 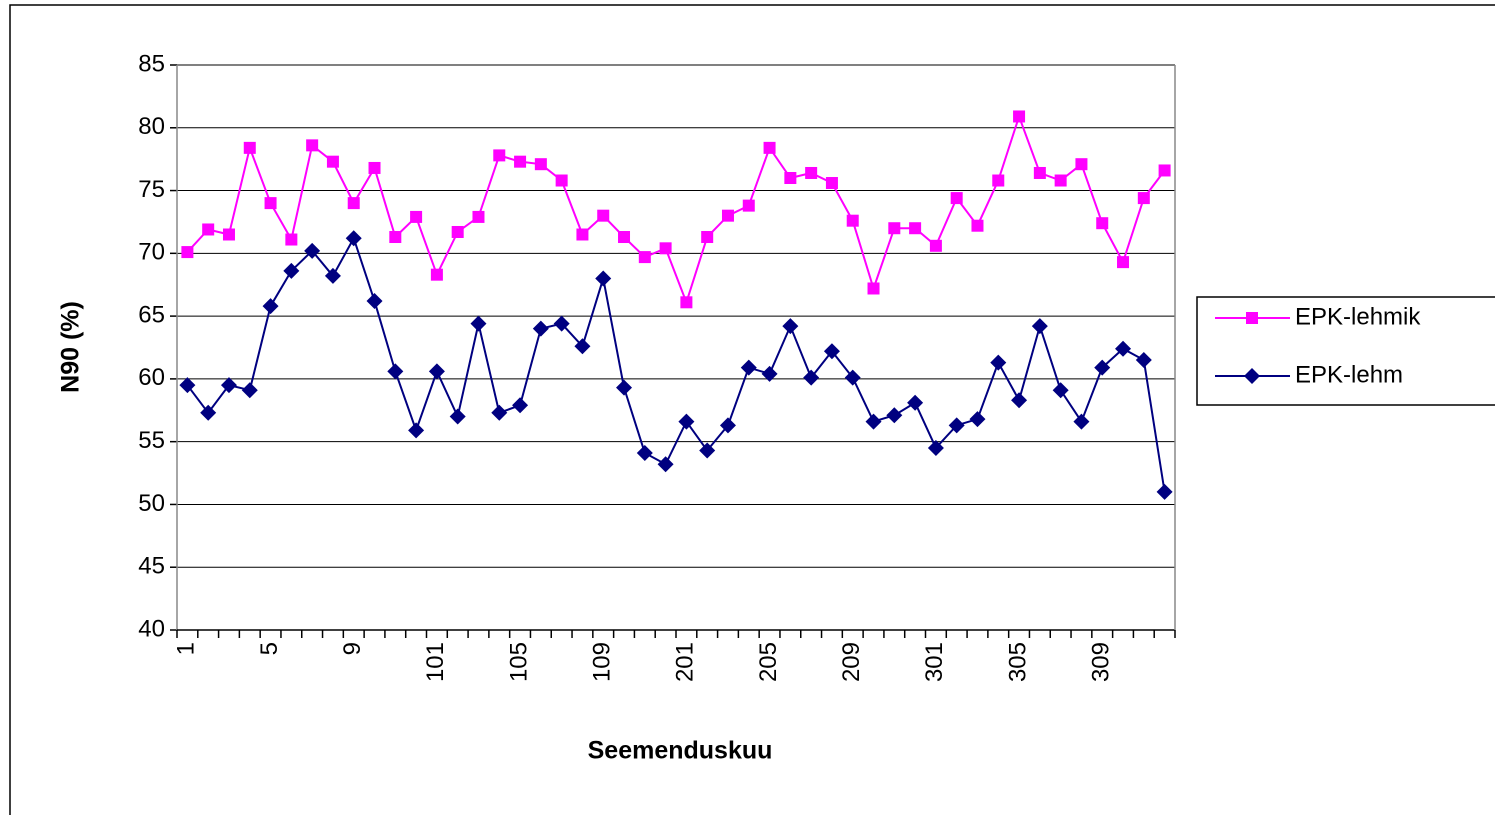 What do you see at coordinates (71, 347) in the screenshot?
I see `y-axis-label: N90 (%)` at bounding box center [71, 347].